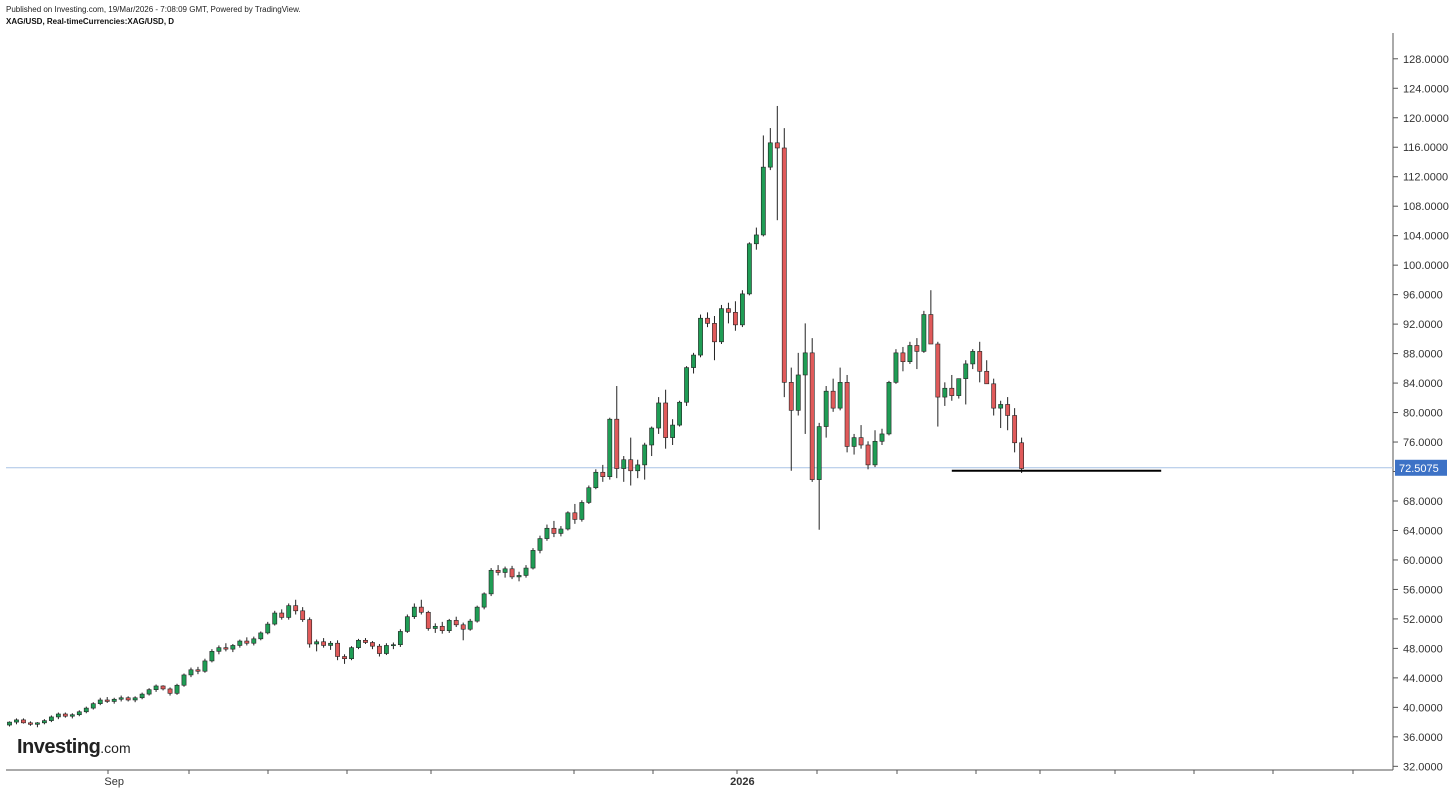 The width and height of the screenshot is (1456, 793). I want to click on y-tick-label: 56.0000, so click(1423, 590).